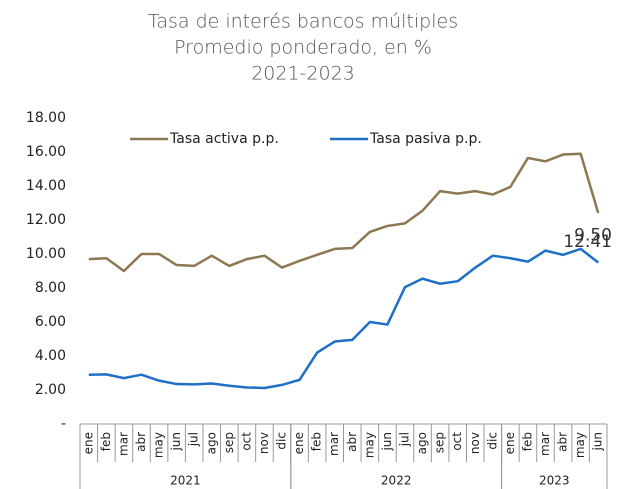  I want to click on y-tick-label: 12.00, so click(46, 220).